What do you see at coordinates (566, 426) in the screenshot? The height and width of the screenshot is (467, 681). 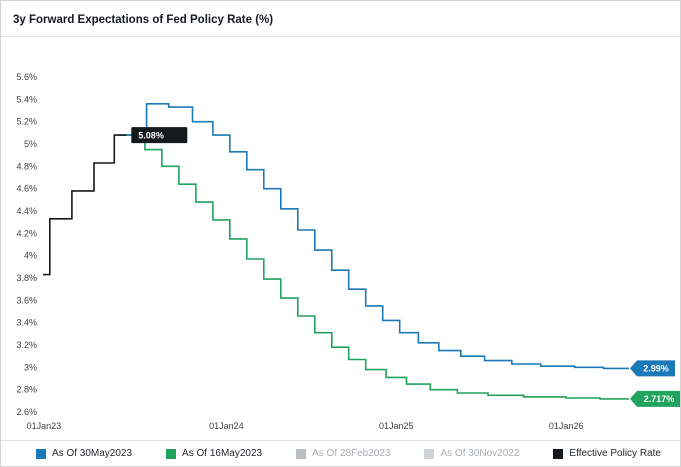 I see `x-tick-label: 01Jan26` at bounding box center [566, 426].